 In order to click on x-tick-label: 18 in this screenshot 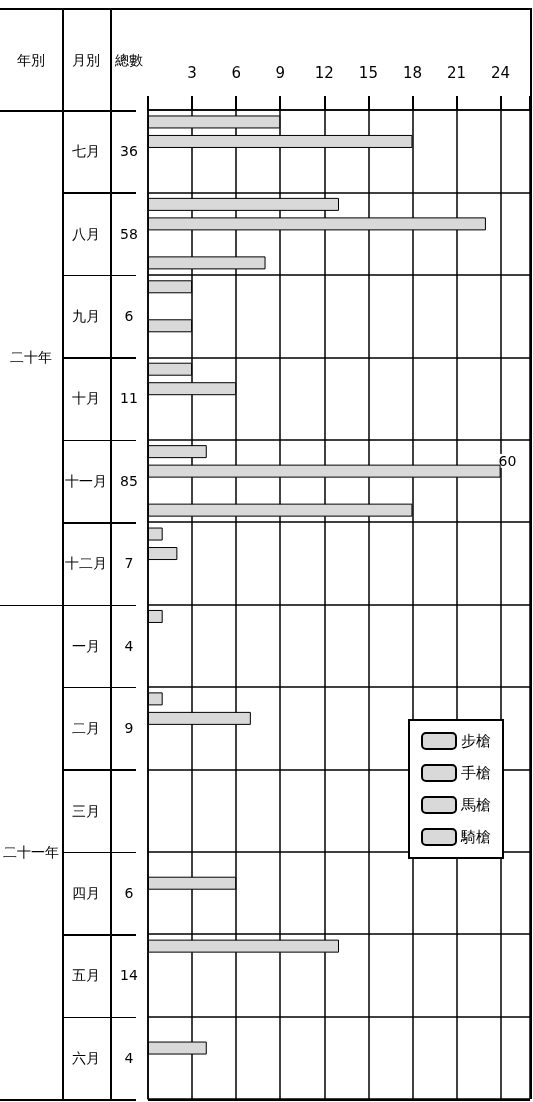, I will do `click(412, 72)`.